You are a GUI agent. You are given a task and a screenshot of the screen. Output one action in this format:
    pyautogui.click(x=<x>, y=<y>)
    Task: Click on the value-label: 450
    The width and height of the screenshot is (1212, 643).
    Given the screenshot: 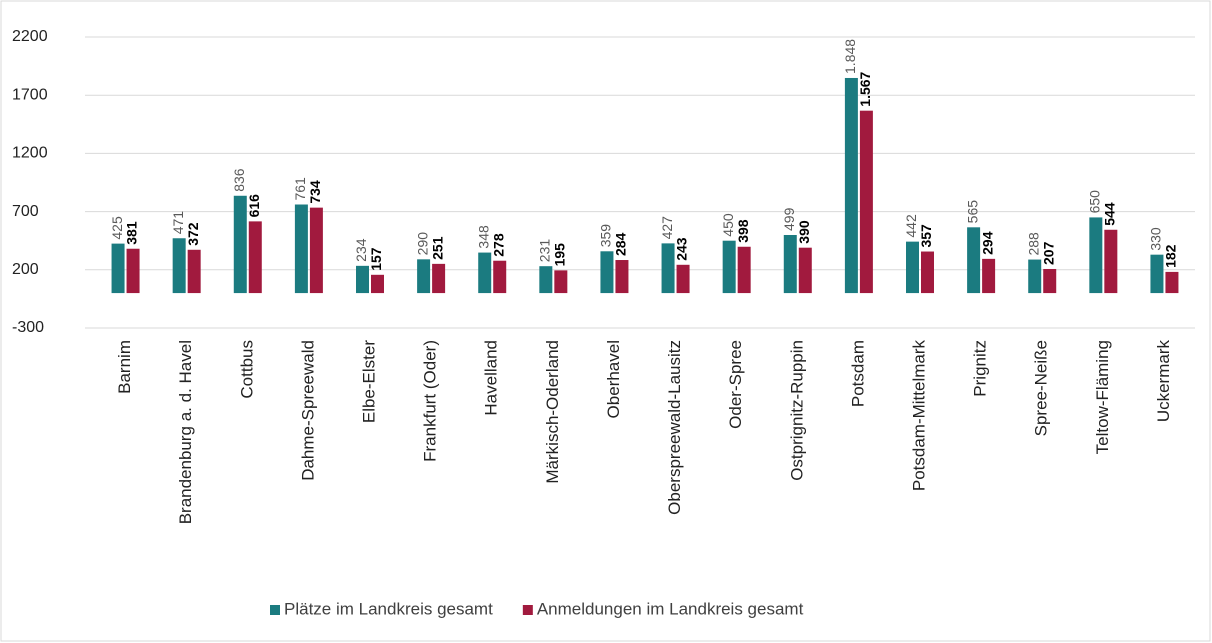 What is the action you would take?
    pyautogui.click(x=728, y=225)
    